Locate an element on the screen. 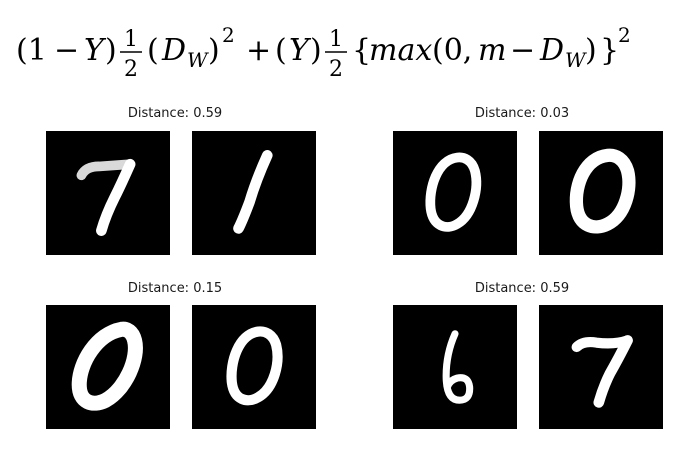  formula-paren-one: (1 is located at coordinates (31, 50).